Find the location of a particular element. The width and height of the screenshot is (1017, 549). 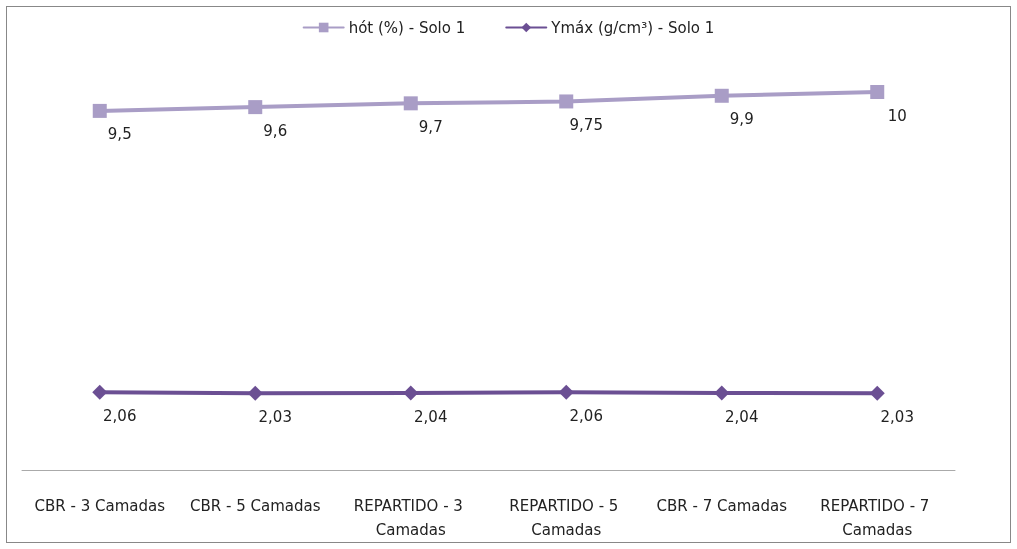

data-label: 9,5 is located at coordinates (119, 134).